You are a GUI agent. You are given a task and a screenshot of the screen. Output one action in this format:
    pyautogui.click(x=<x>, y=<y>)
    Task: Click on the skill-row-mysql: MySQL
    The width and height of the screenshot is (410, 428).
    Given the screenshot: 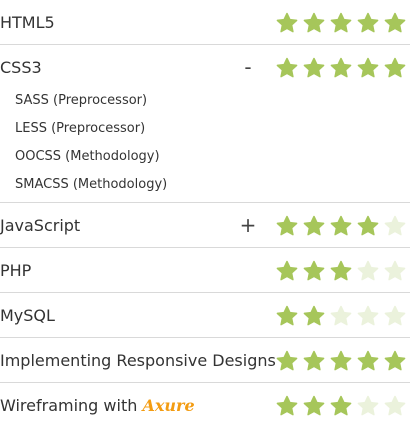 What is the action you would take?
    pyautogui.click(x=205, y=315)
    